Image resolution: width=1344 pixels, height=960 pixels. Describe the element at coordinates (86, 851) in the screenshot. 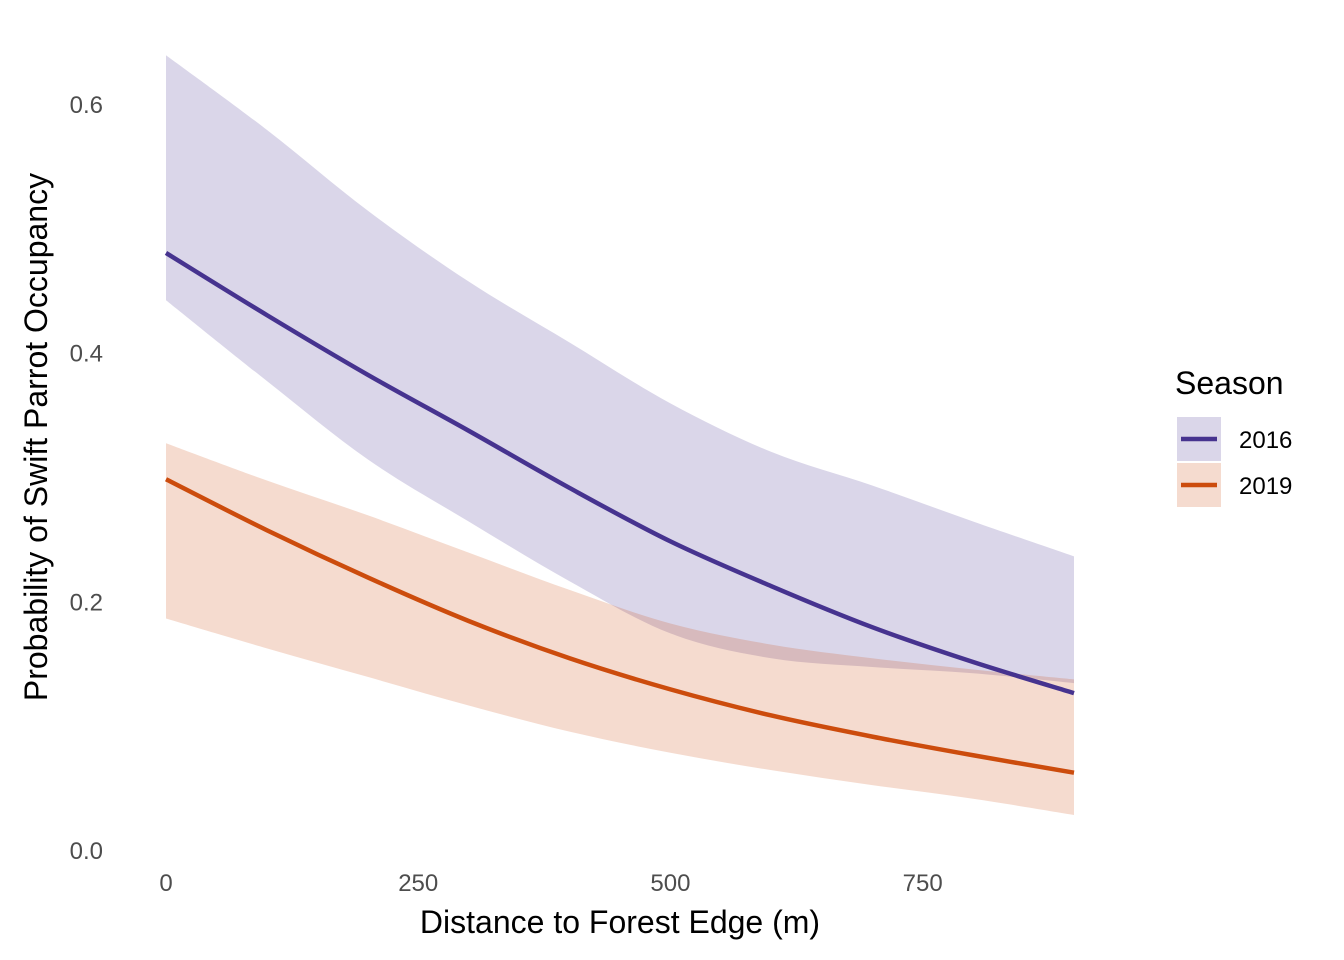

I see `y-tick-label: 0.0` at that location.